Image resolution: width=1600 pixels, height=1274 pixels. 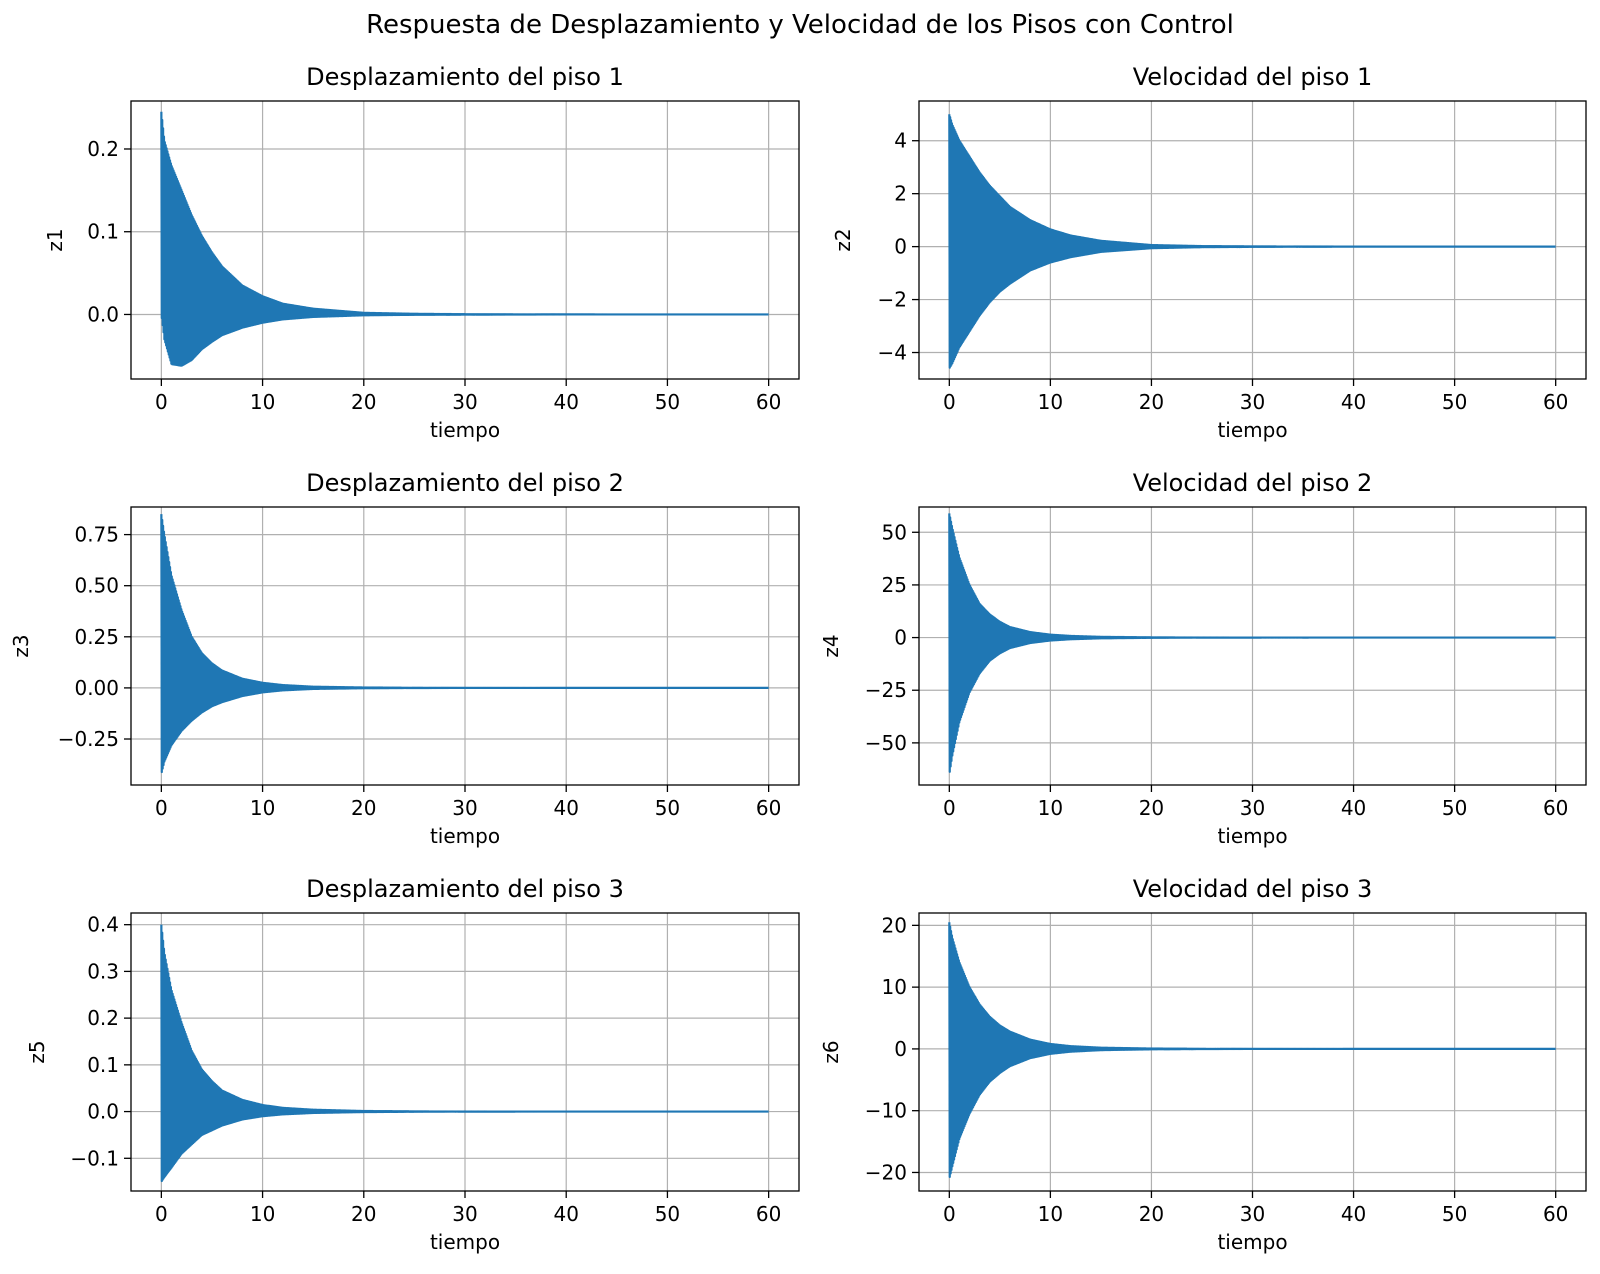 What do you see at coordinates (1252, 241) in the screenshot?
I see `series-line-z2` at bounding box center [1252, 241].